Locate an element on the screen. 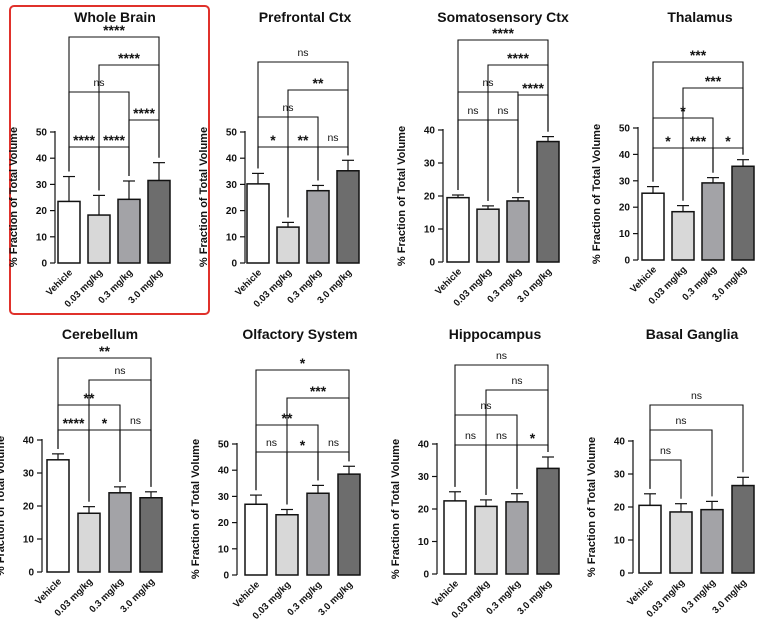 The image size is (767, 629). panel-title: Thalamus is located at coordinates (700, 17).